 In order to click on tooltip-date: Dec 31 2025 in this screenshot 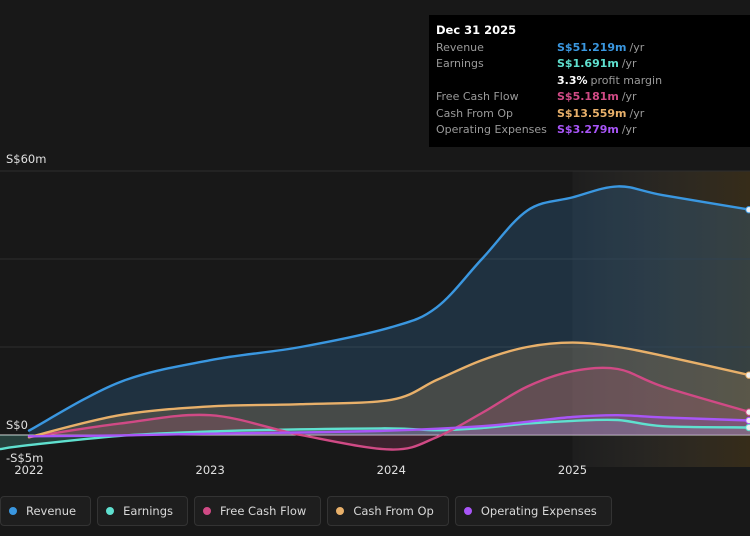, I will do `click(476, 30)`.